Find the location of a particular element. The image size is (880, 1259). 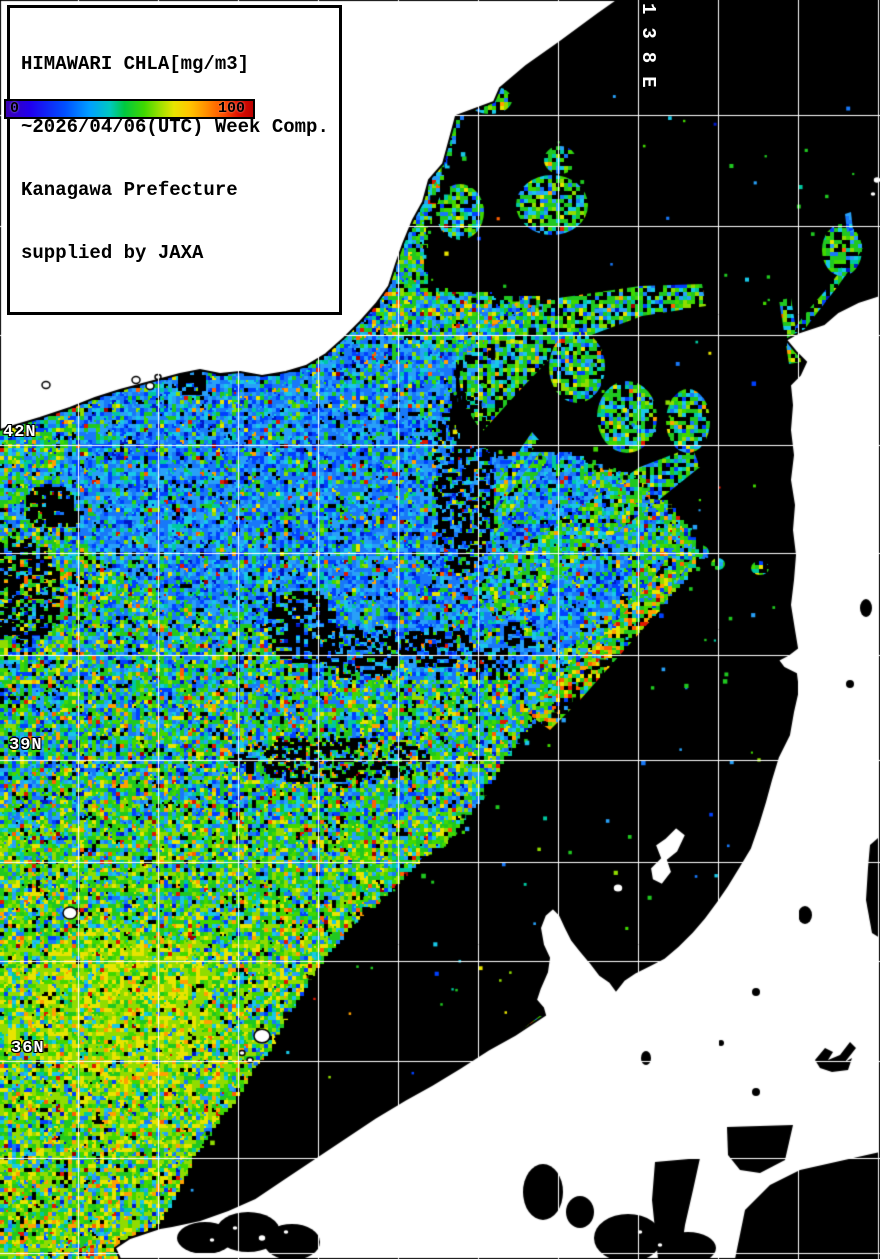

title-line-date: ~2026/04/06(UTC) Week Comp. is located at coordinates (175, 127).